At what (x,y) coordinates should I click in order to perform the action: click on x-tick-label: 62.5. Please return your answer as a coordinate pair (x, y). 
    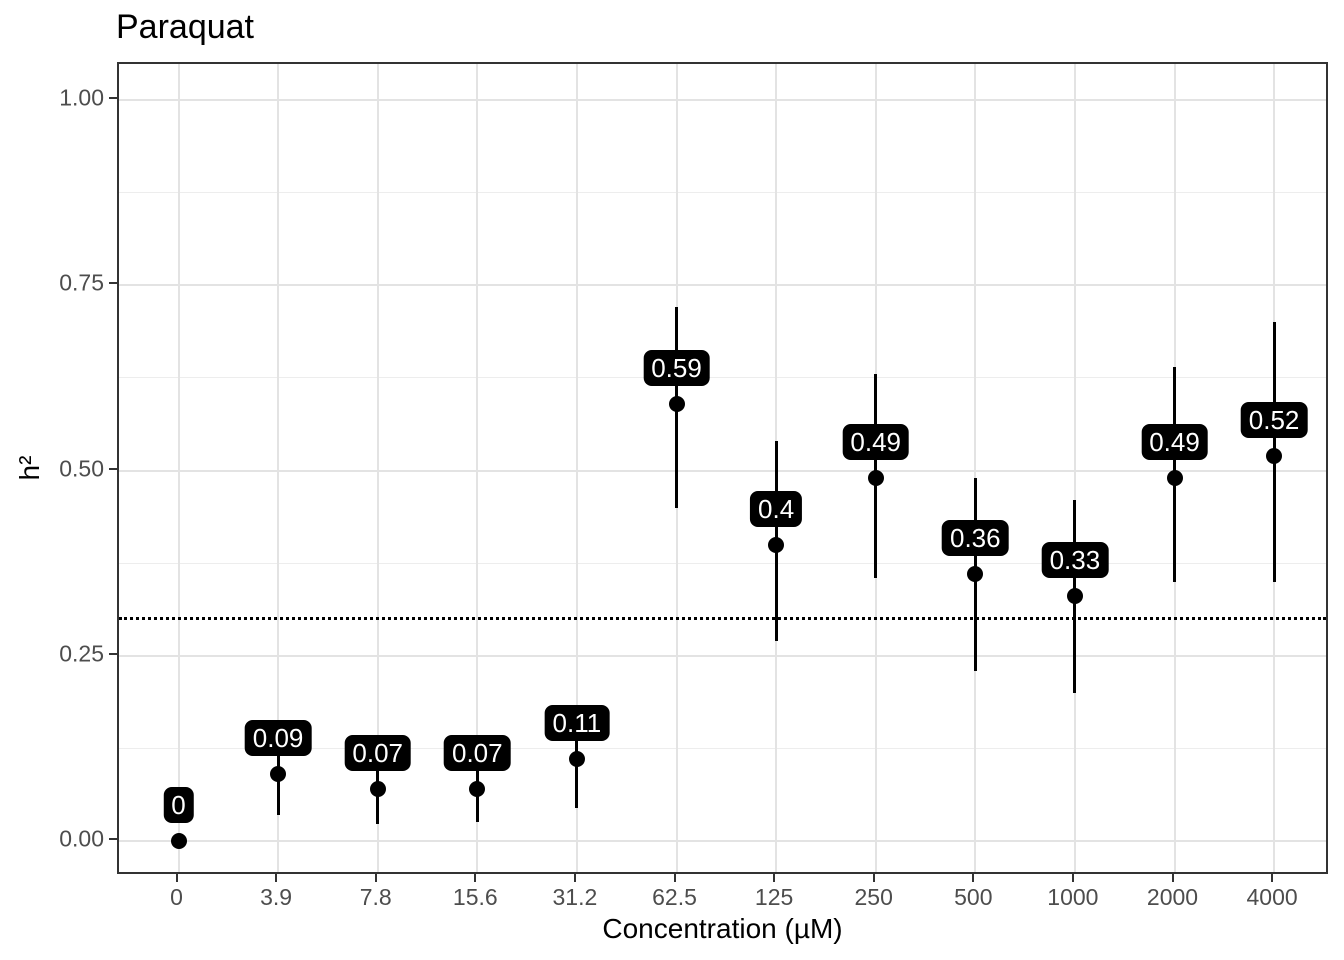
    Looking at the image, I should click on (674, 897).